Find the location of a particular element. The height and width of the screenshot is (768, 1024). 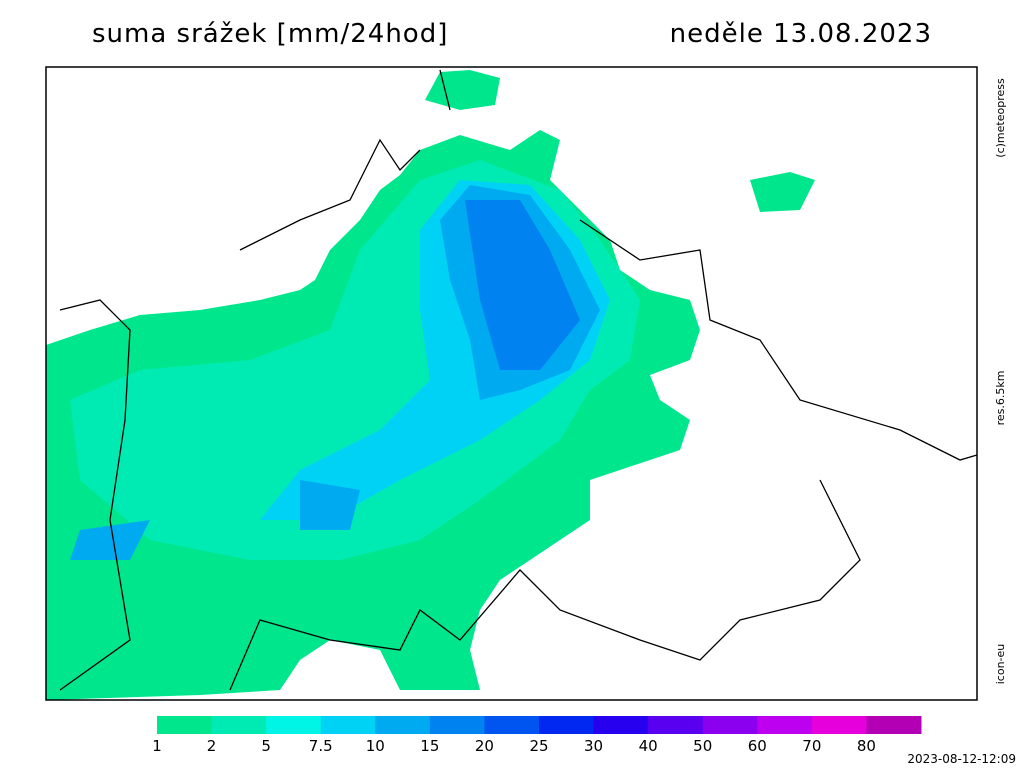

legend-label: 15 is located at coordinates (429, 746).